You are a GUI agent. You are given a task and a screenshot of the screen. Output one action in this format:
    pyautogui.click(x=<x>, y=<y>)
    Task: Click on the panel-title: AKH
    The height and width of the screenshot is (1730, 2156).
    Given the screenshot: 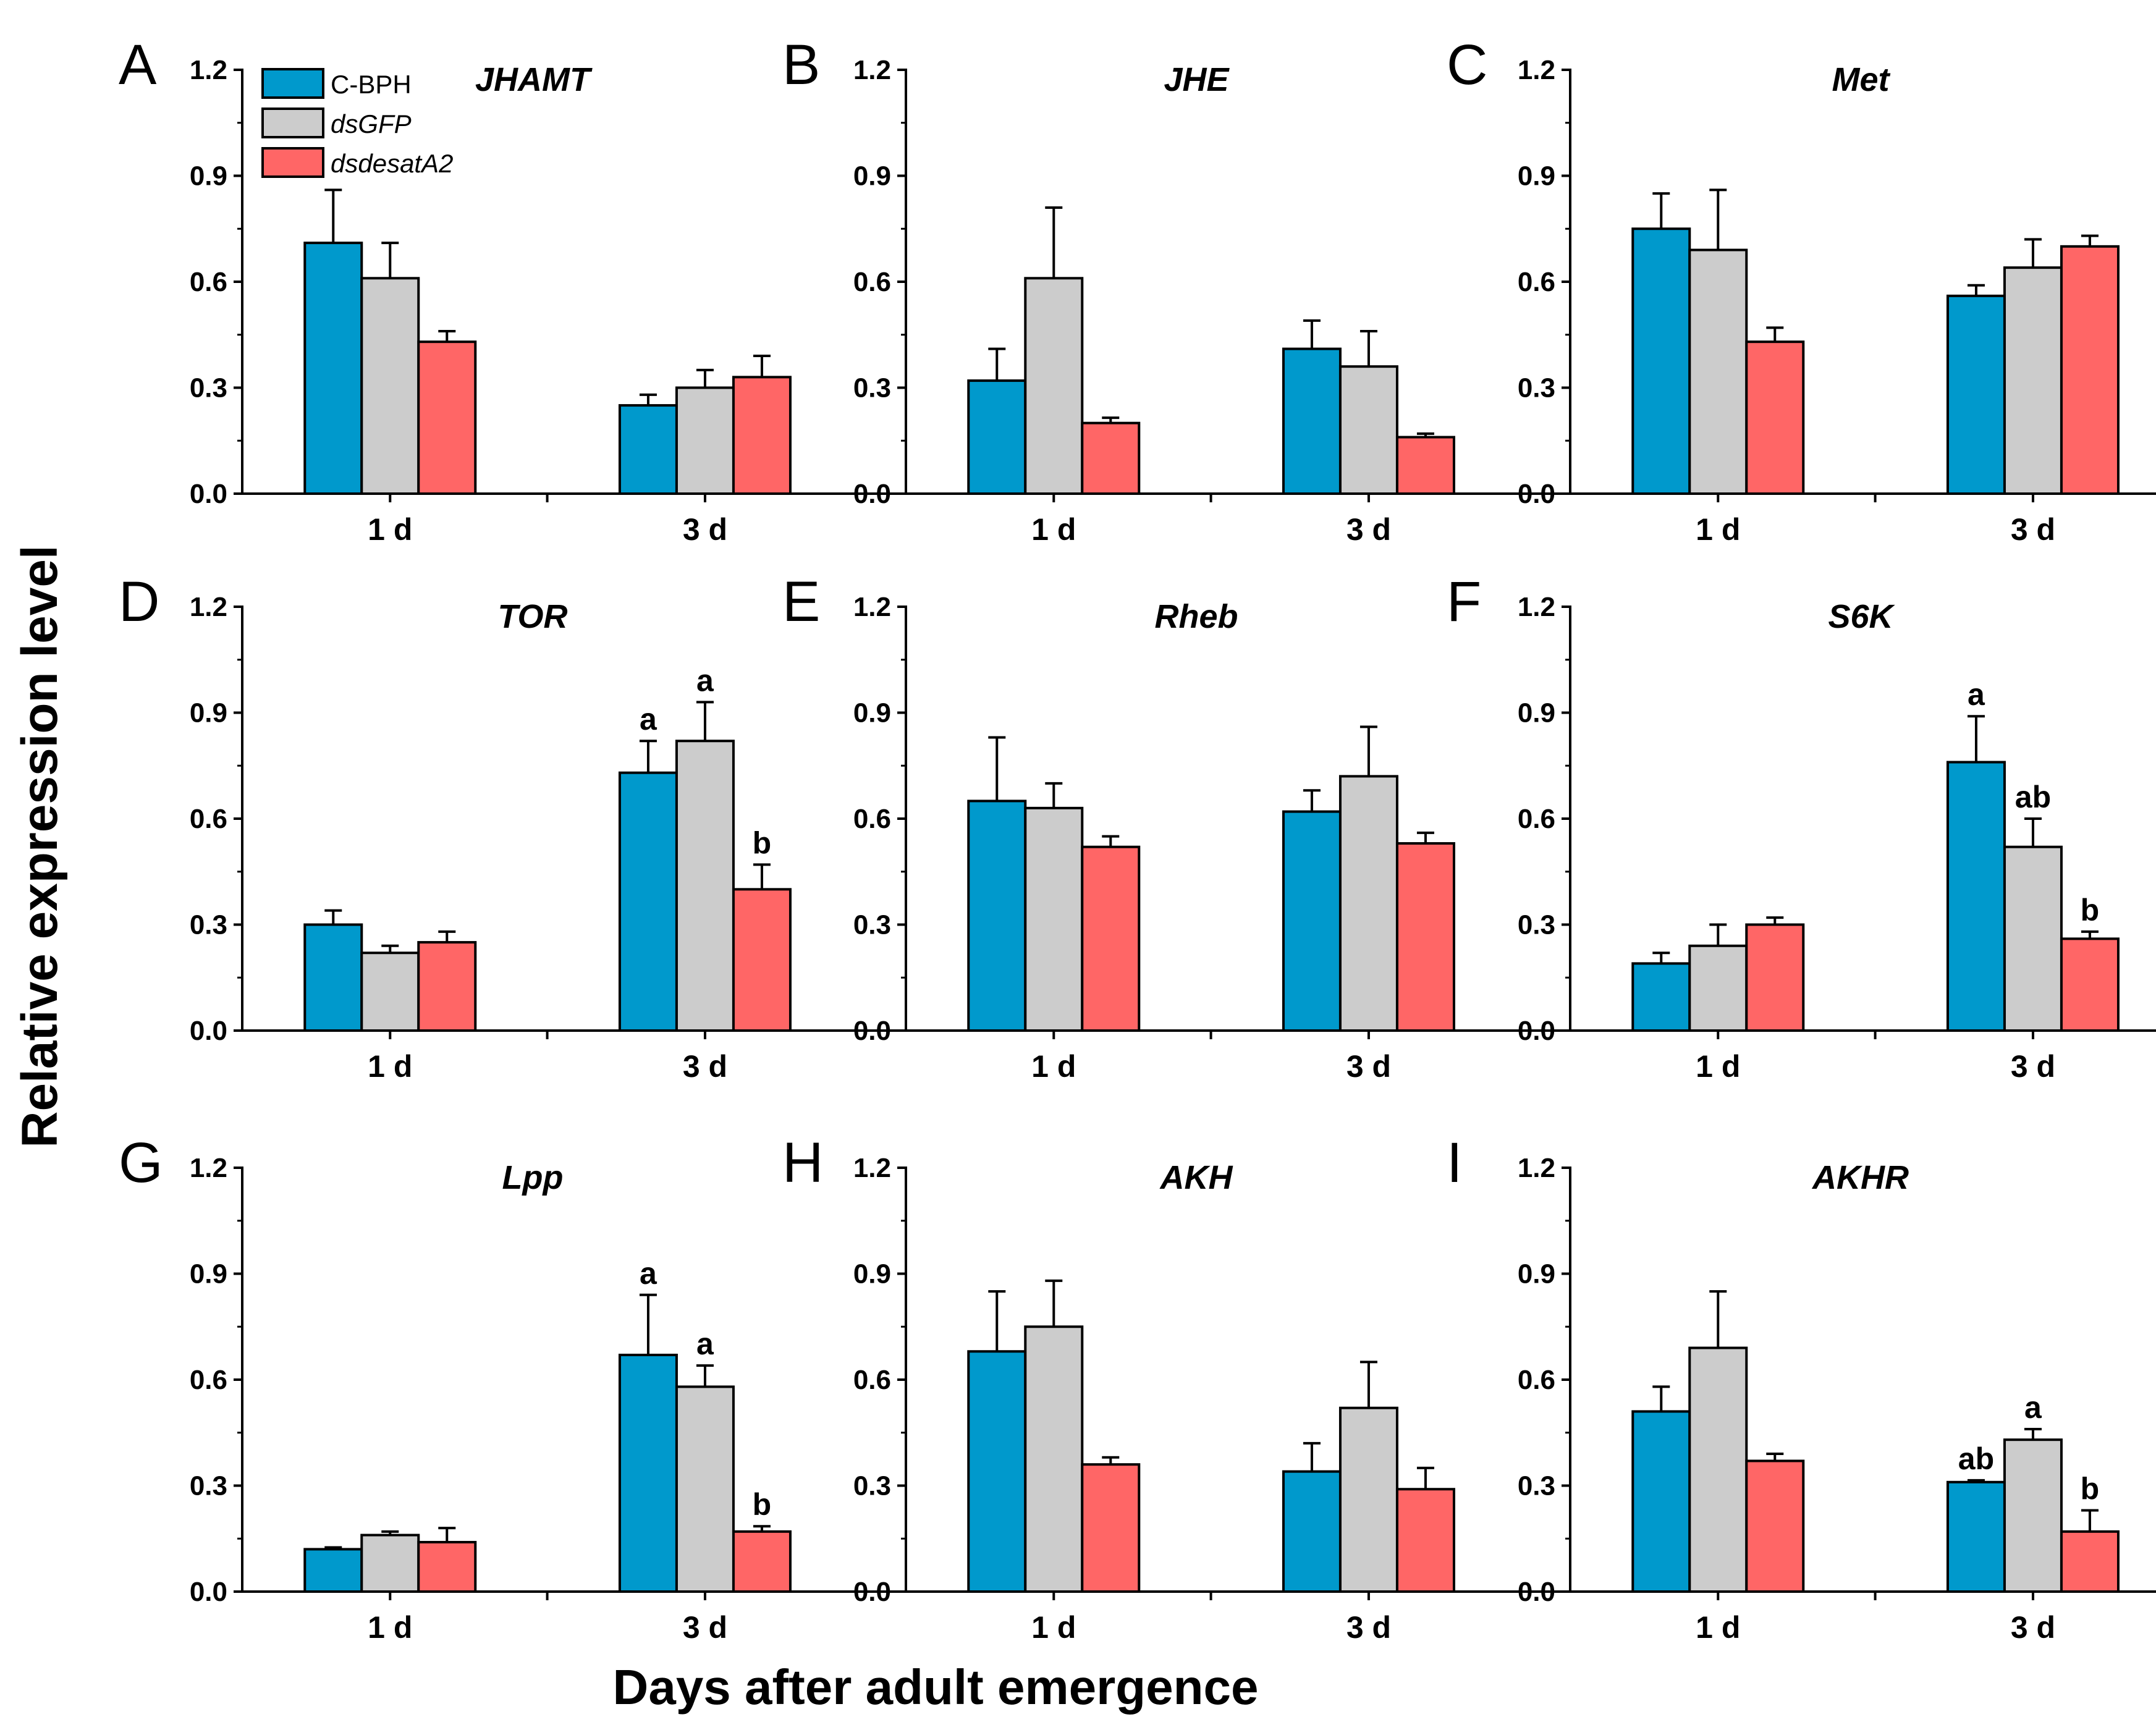 What is the action you would take?
    pyautogui.click(x=1196, y=1178)
    